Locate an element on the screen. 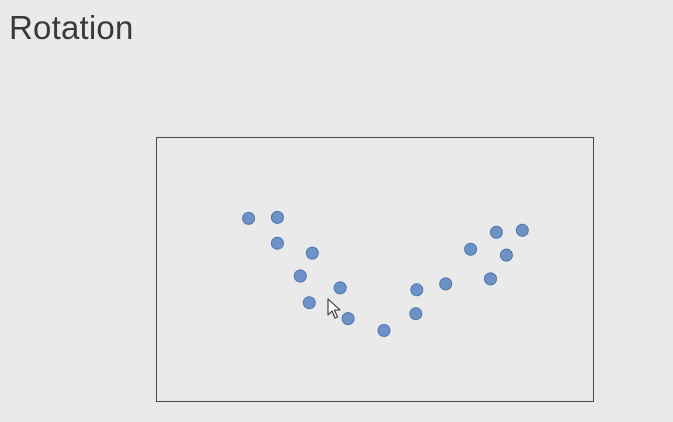  scatter-points is located at coordinates (385, 273).